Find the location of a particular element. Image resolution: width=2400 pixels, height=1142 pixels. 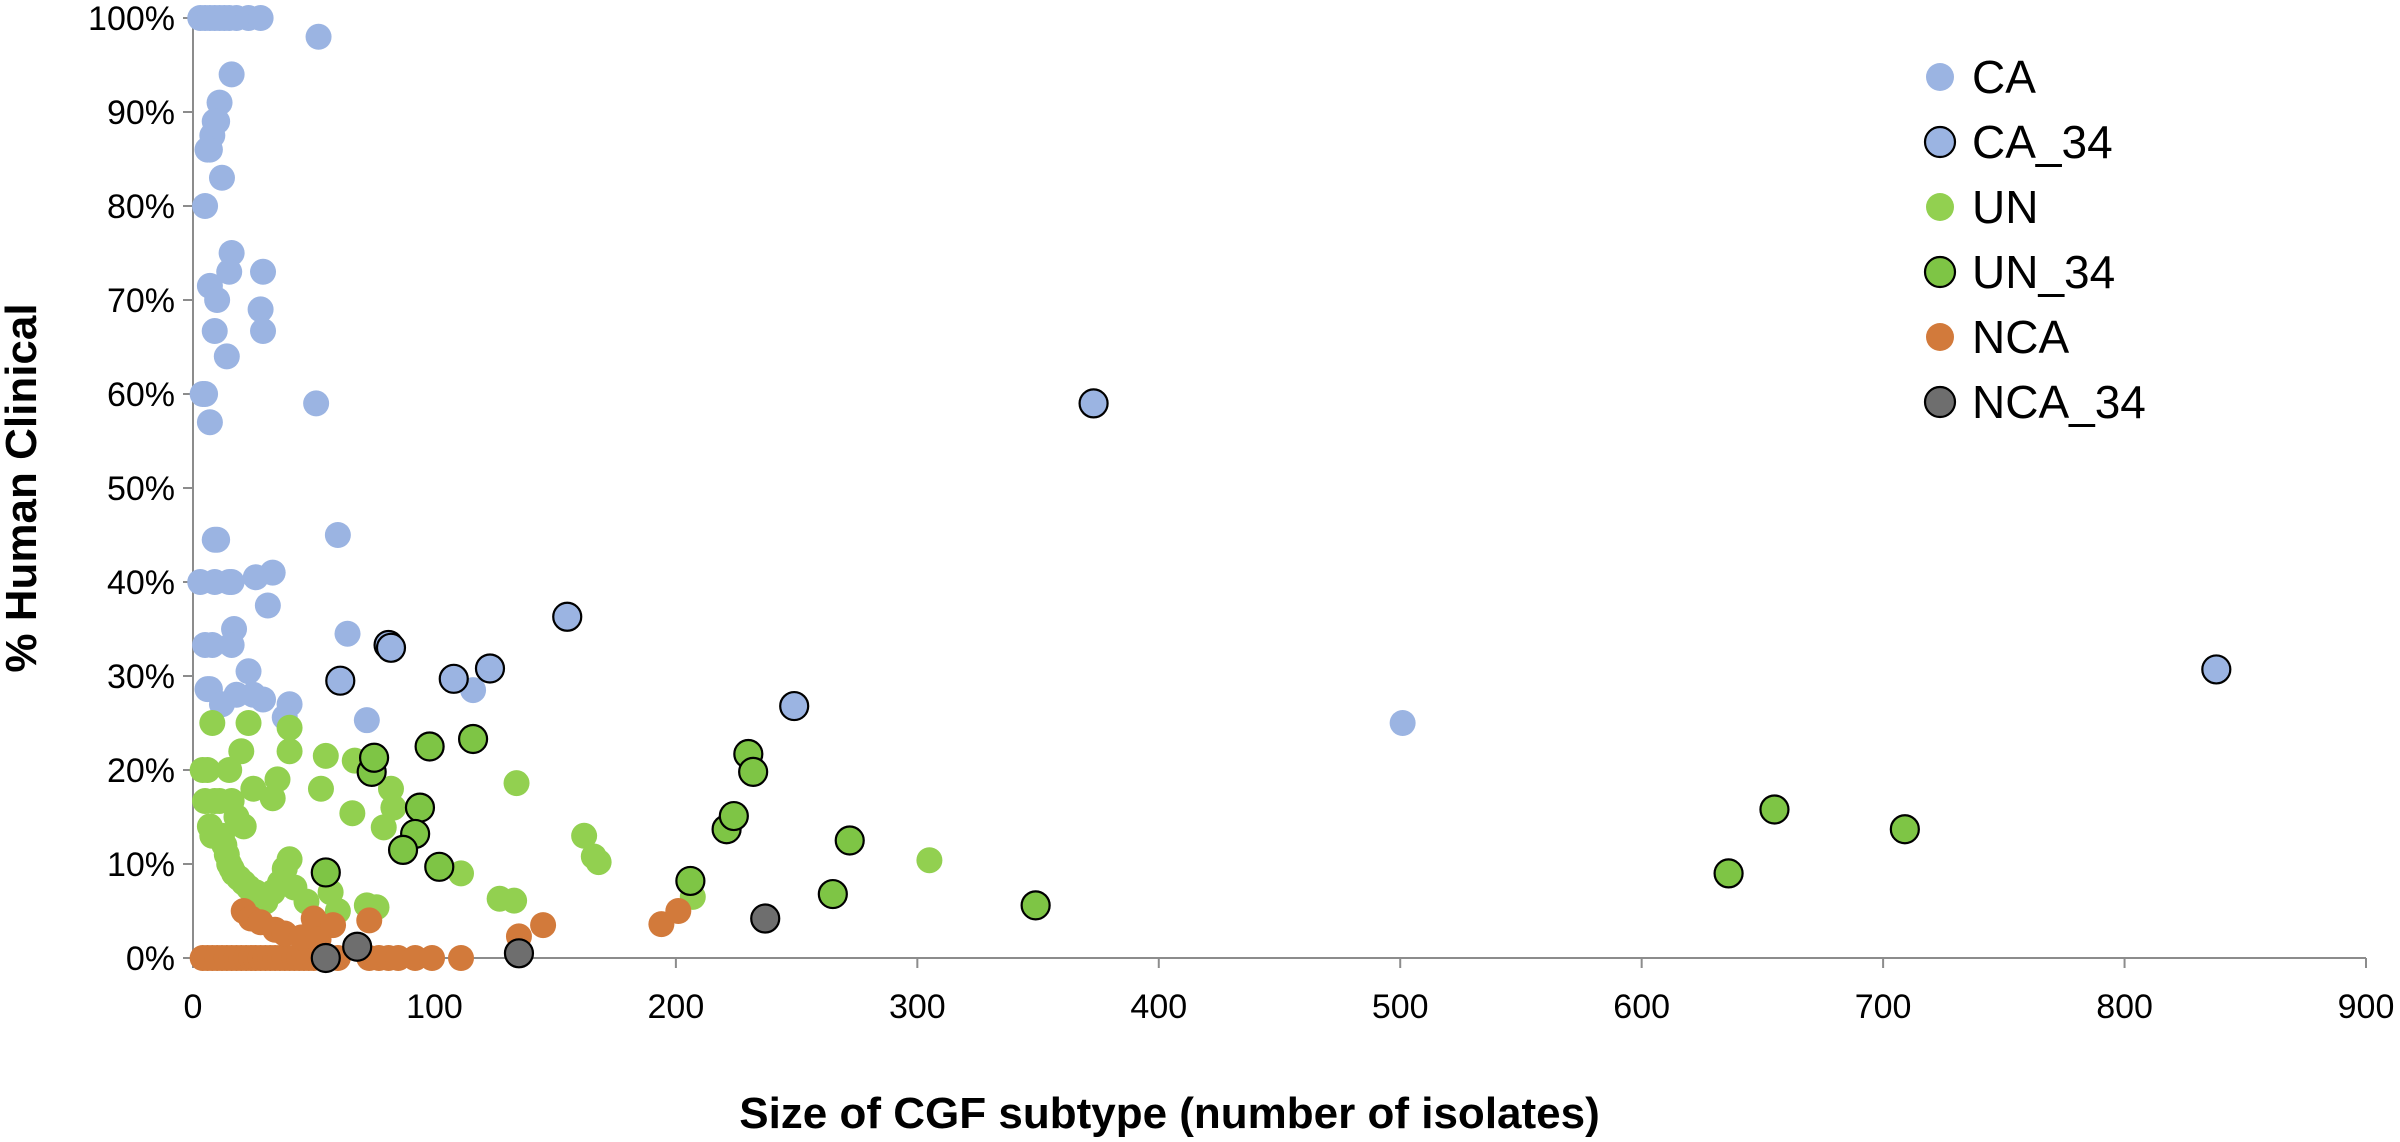

series-un is located at coordinates (566, 817).